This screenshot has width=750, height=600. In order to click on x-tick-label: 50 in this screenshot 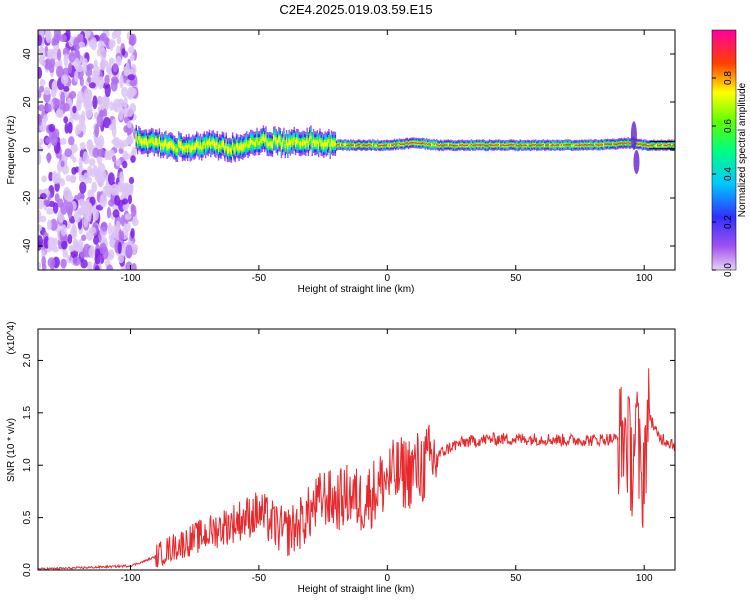, I will do `click(516, 578)`.